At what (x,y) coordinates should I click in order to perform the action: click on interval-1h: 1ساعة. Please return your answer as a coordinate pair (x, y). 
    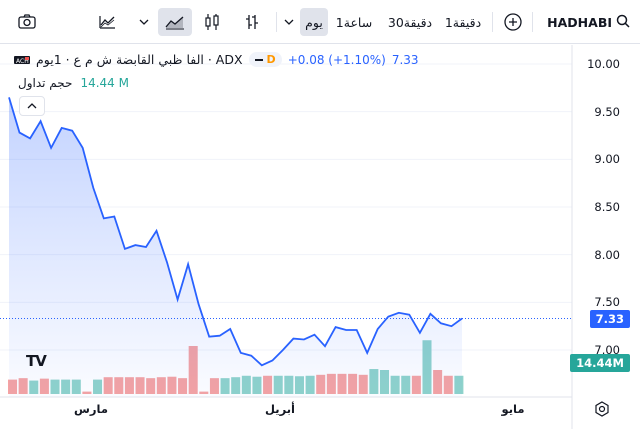
    Looking at the image, I should click on (354, 22).